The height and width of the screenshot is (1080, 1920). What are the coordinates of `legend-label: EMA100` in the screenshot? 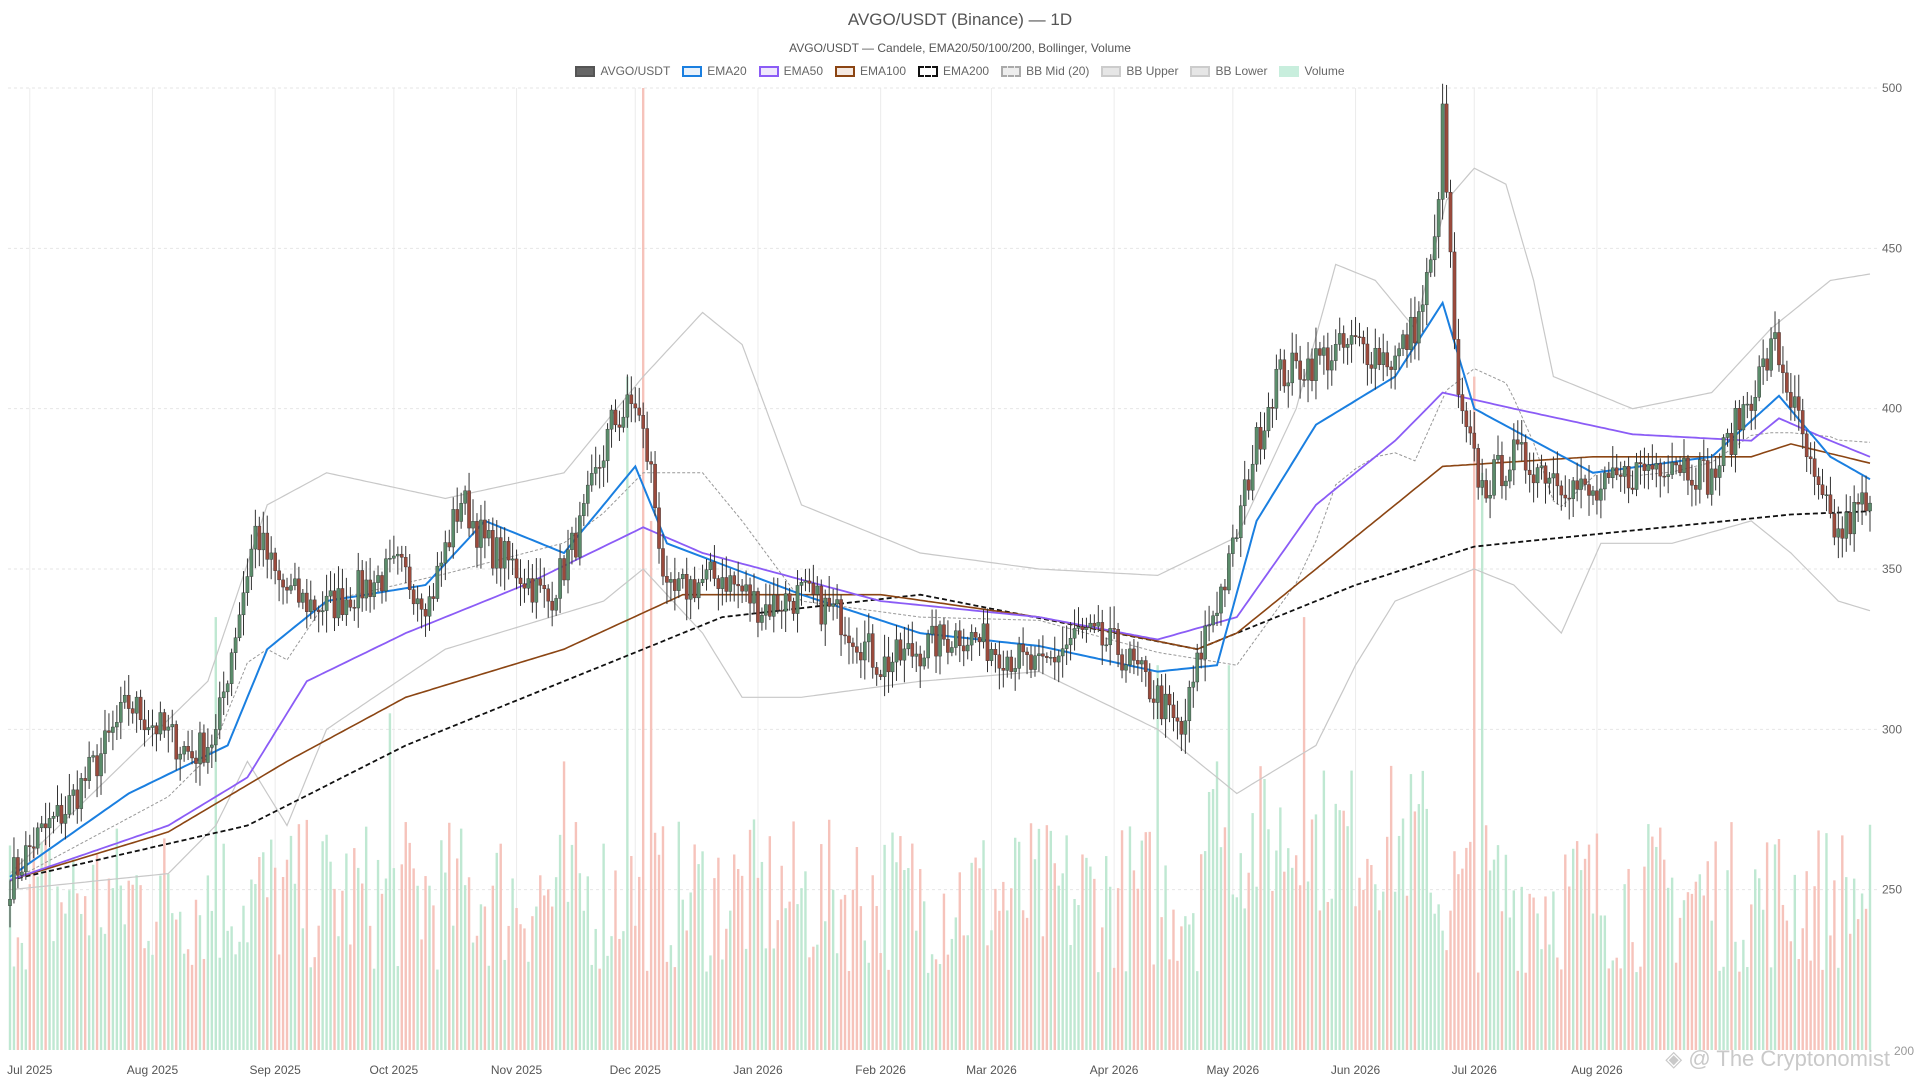 It's located at (883, 71).